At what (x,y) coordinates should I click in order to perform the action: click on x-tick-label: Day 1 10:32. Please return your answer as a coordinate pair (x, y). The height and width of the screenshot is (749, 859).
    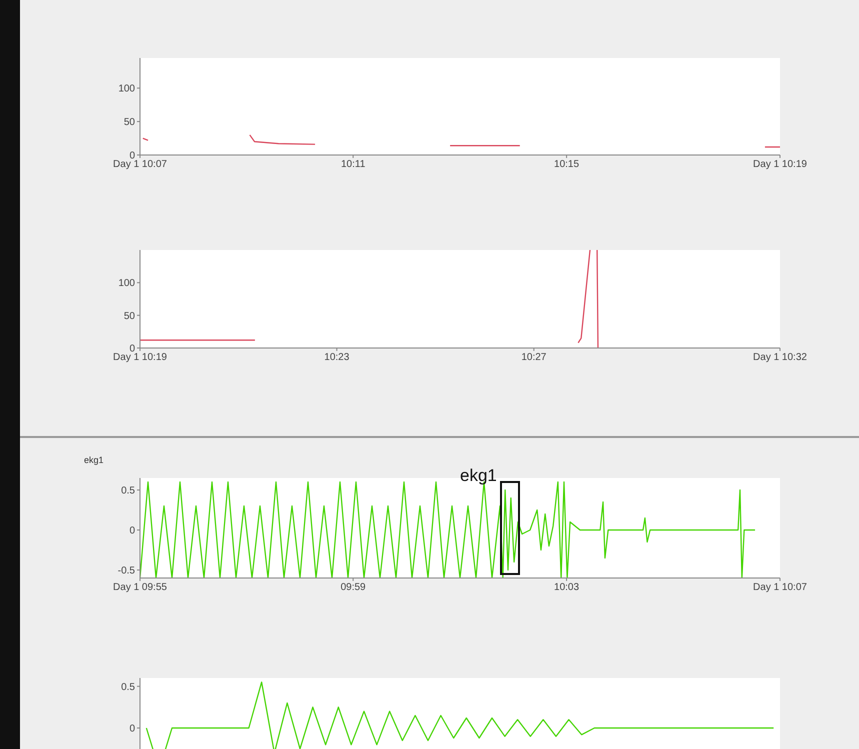
    Looking at the image, I should click on (780, 358).